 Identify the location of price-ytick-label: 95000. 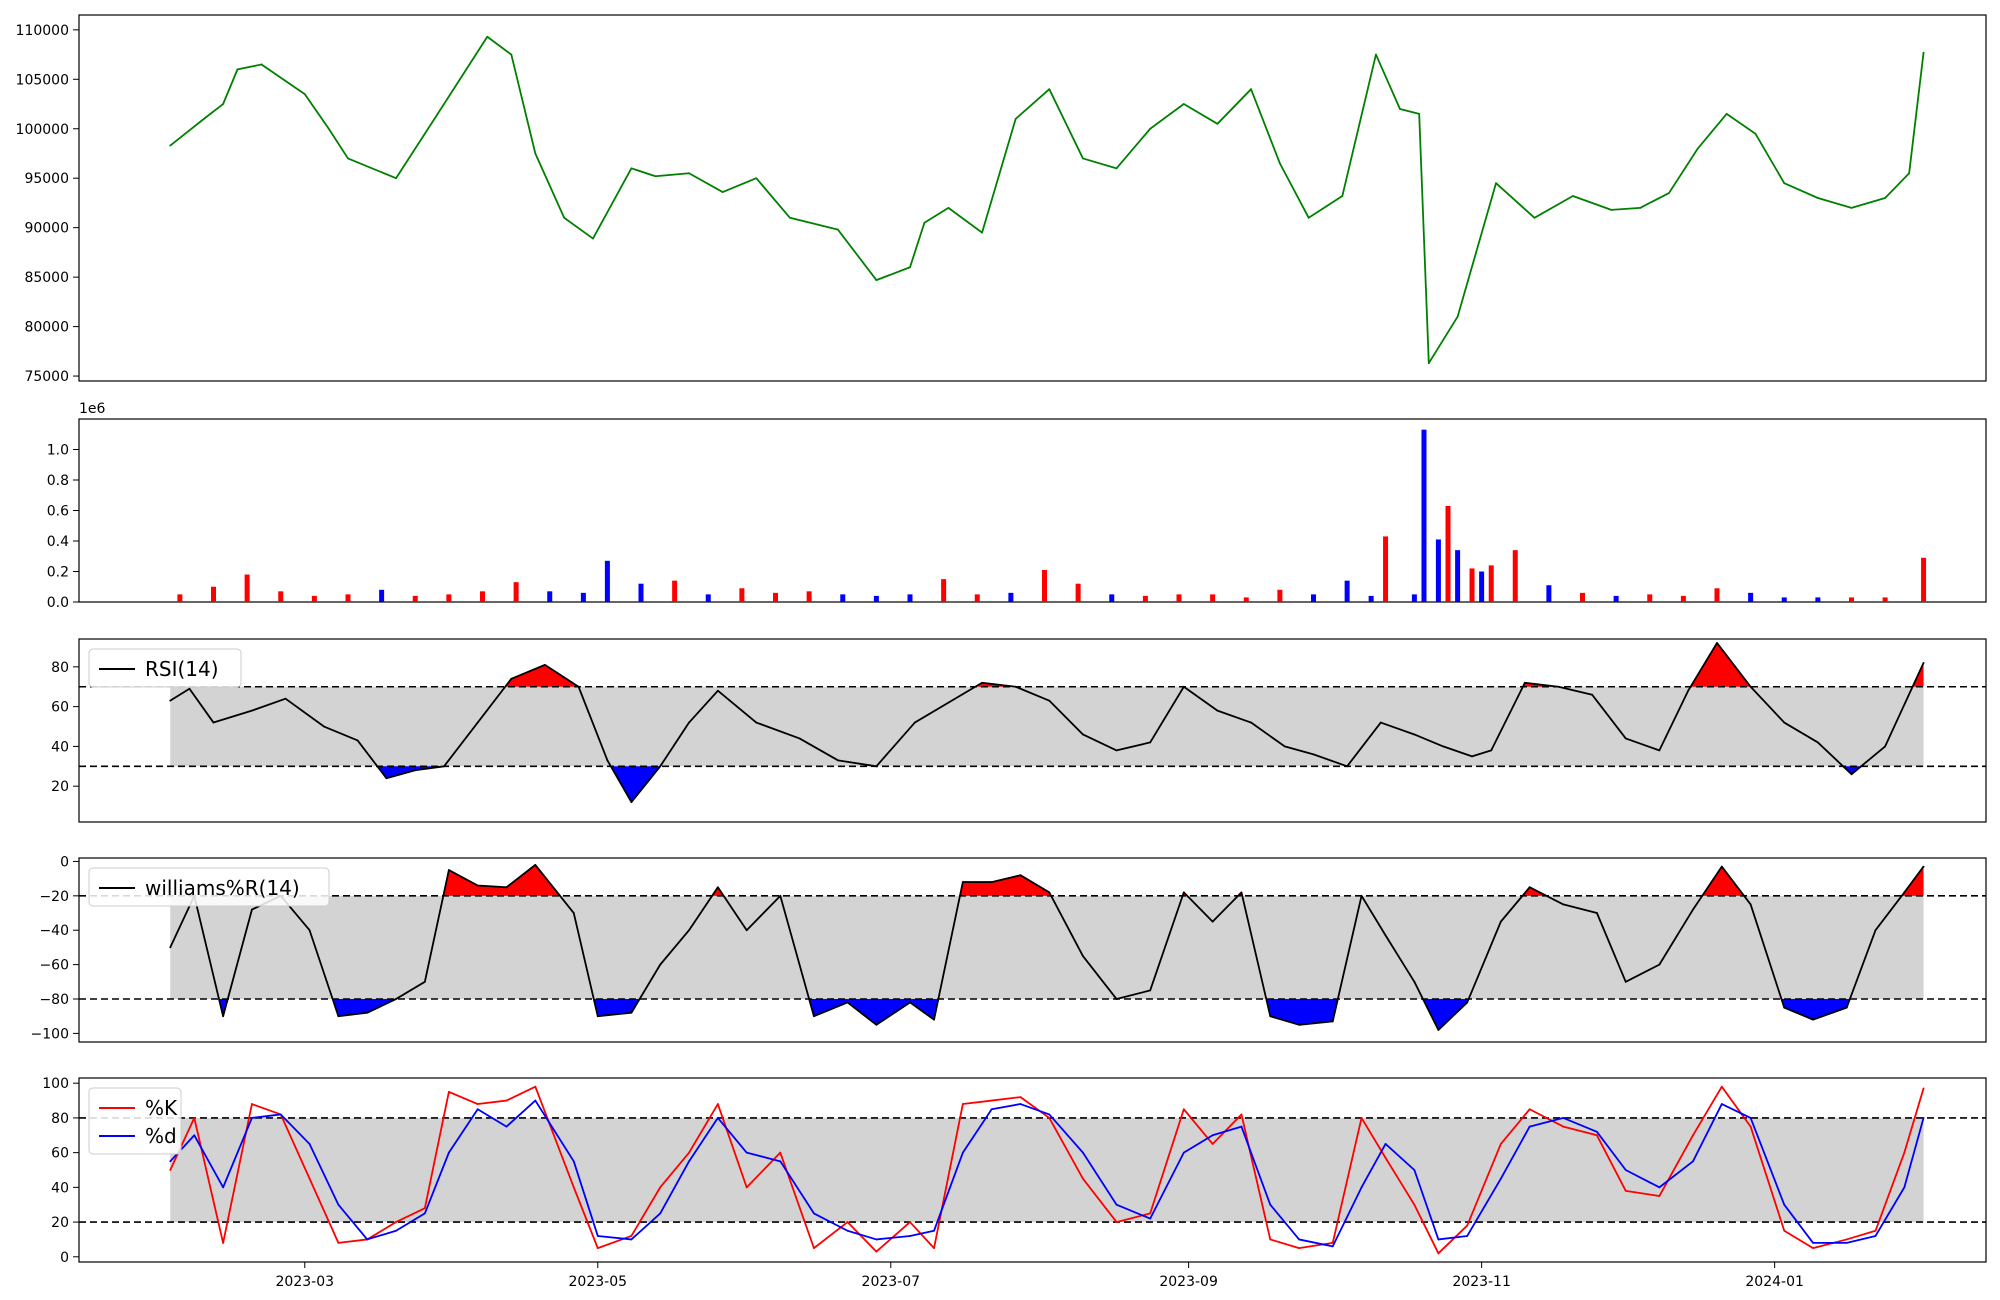
(46, 179).